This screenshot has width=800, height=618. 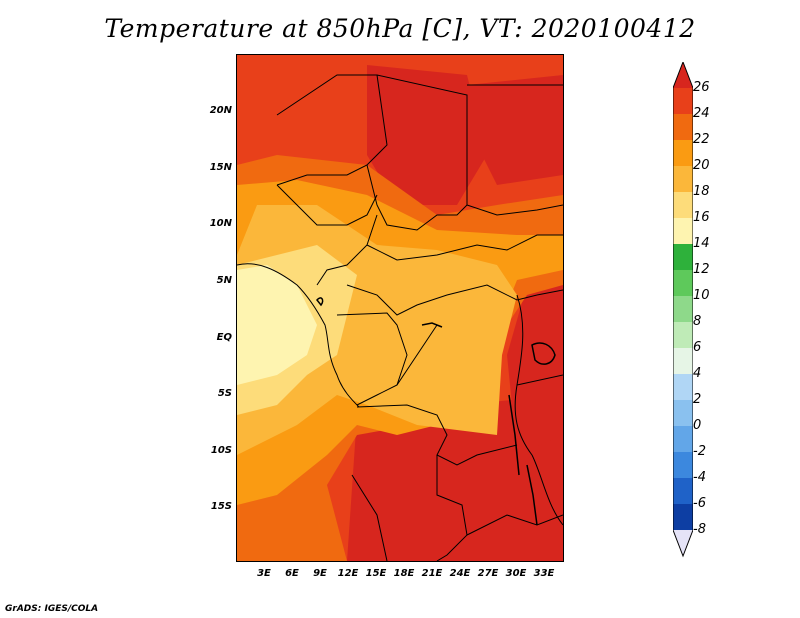 I want to click on cb-label-m4: -4, so click(x=699, y=477).